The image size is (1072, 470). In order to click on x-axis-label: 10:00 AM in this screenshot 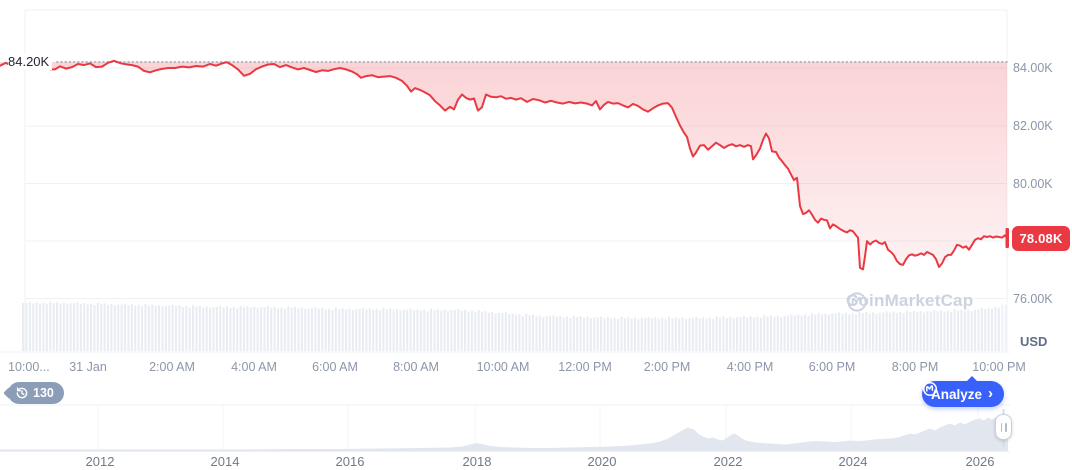, I will do `click(503, 367)`.